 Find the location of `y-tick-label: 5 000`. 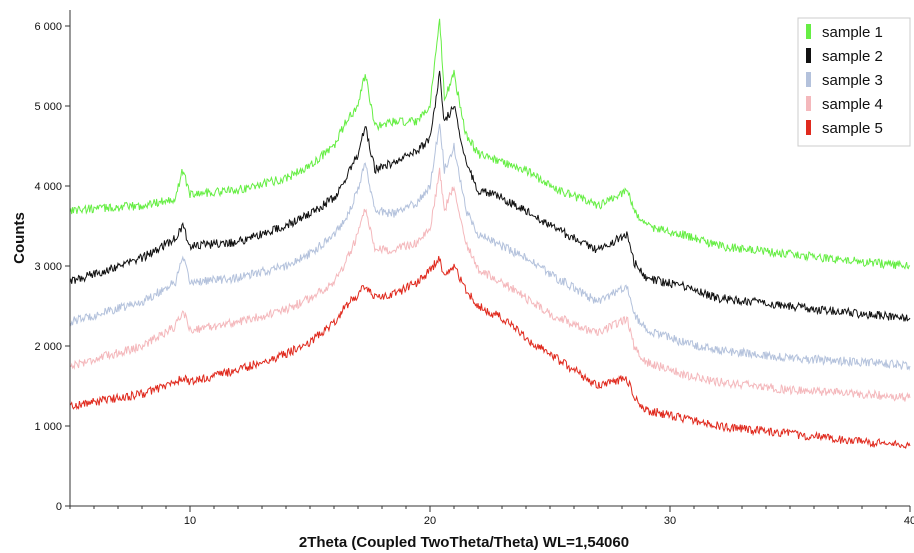

y-tick-label: 5 000 is located at coordinates (48, 107).